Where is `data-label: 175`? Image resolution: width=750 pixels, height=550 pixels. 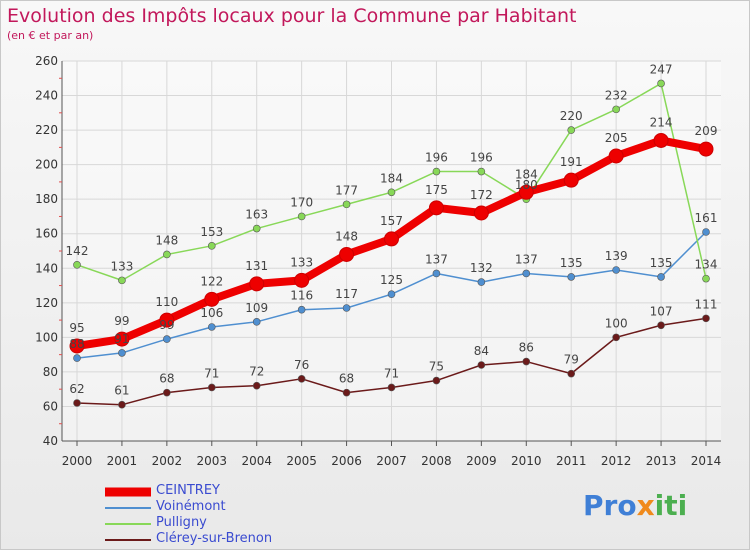
data-label: 175 is located at coordinates (436, 190).